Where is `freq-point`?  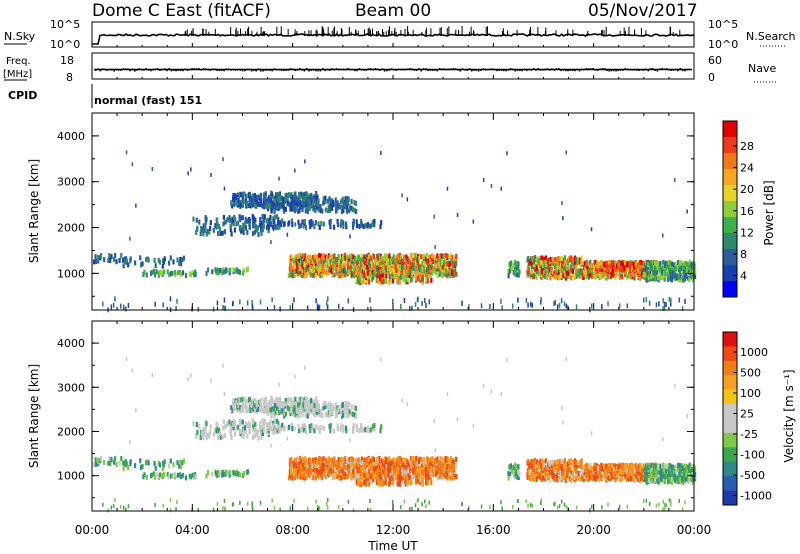
freq-point is located at coordinates (515, 70).